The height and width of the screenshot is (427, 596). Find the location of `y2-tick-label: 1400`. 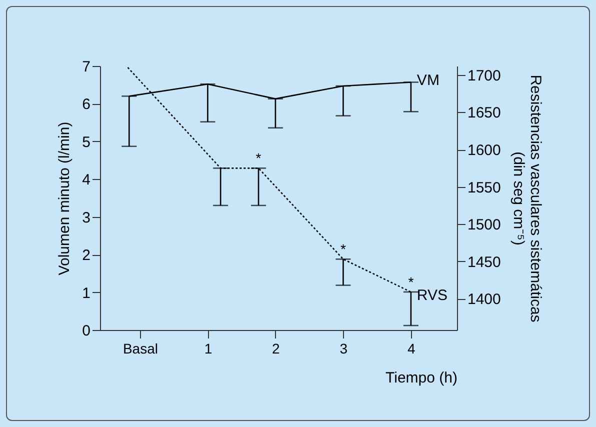

y2-tick-label: 1400 is located at coordinates (484, 299).